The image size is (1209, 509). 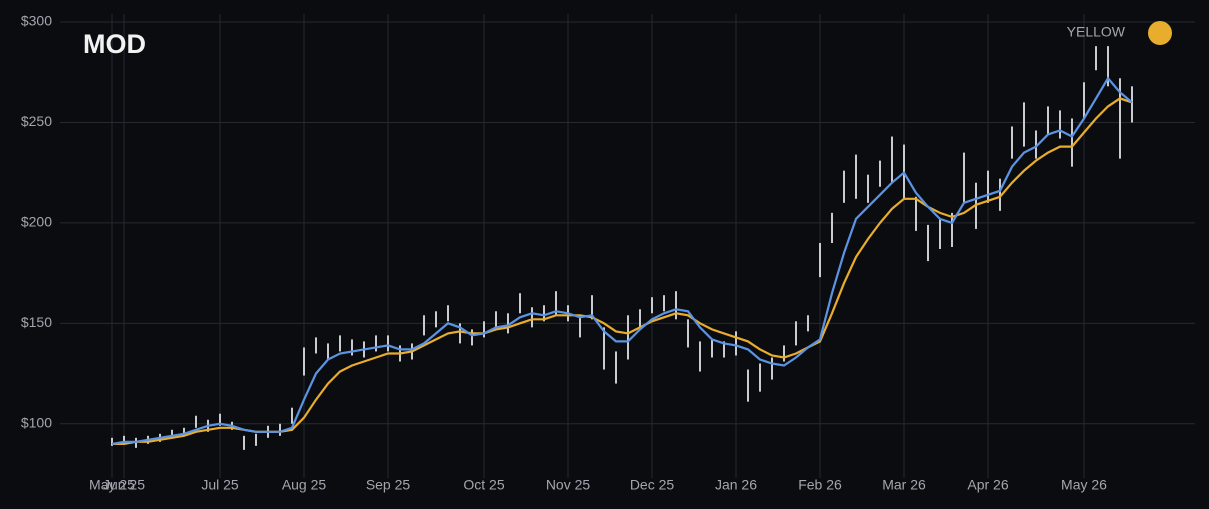 I want to click on x-tick-label: Apr 26, so click(x=987, y=485).